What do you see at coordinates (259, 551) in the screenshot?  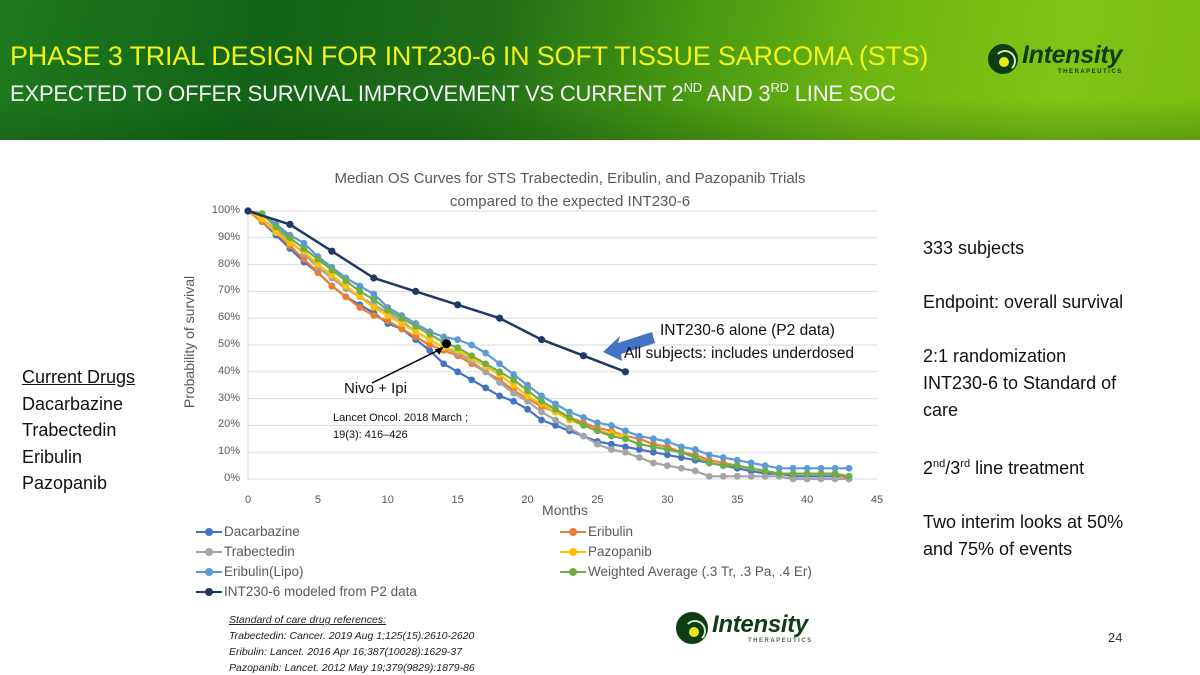 I see `legend-label: Trabectedin` at bounding box center [259, 551].